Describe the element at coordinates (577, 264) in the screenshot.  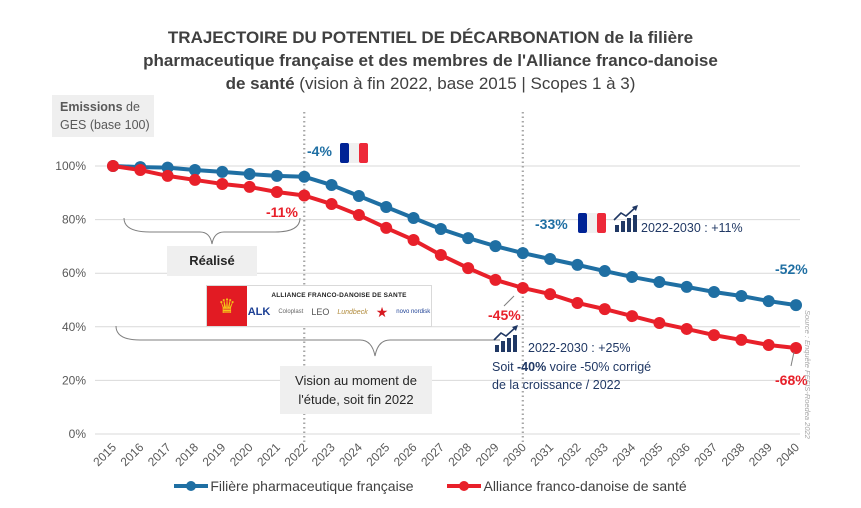
I see `data-point-filiere-2032` at that location.